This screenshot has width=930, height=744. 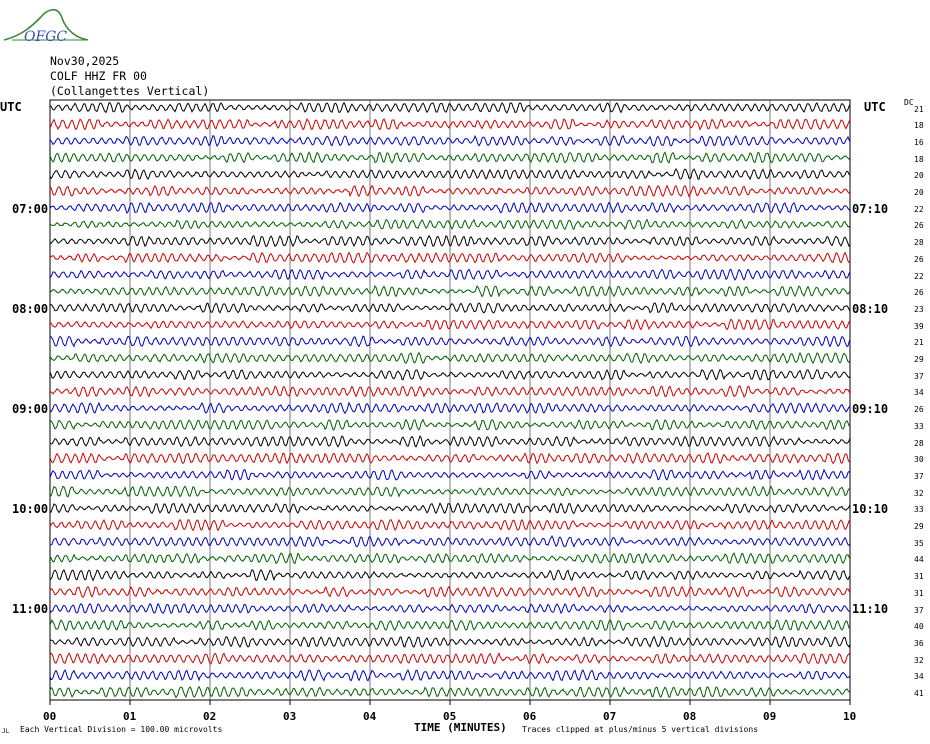 What do you see at coordinates (610, 716) in the screenshot?
I see `x-tick-label: 07` at bounding box center [610, 716].